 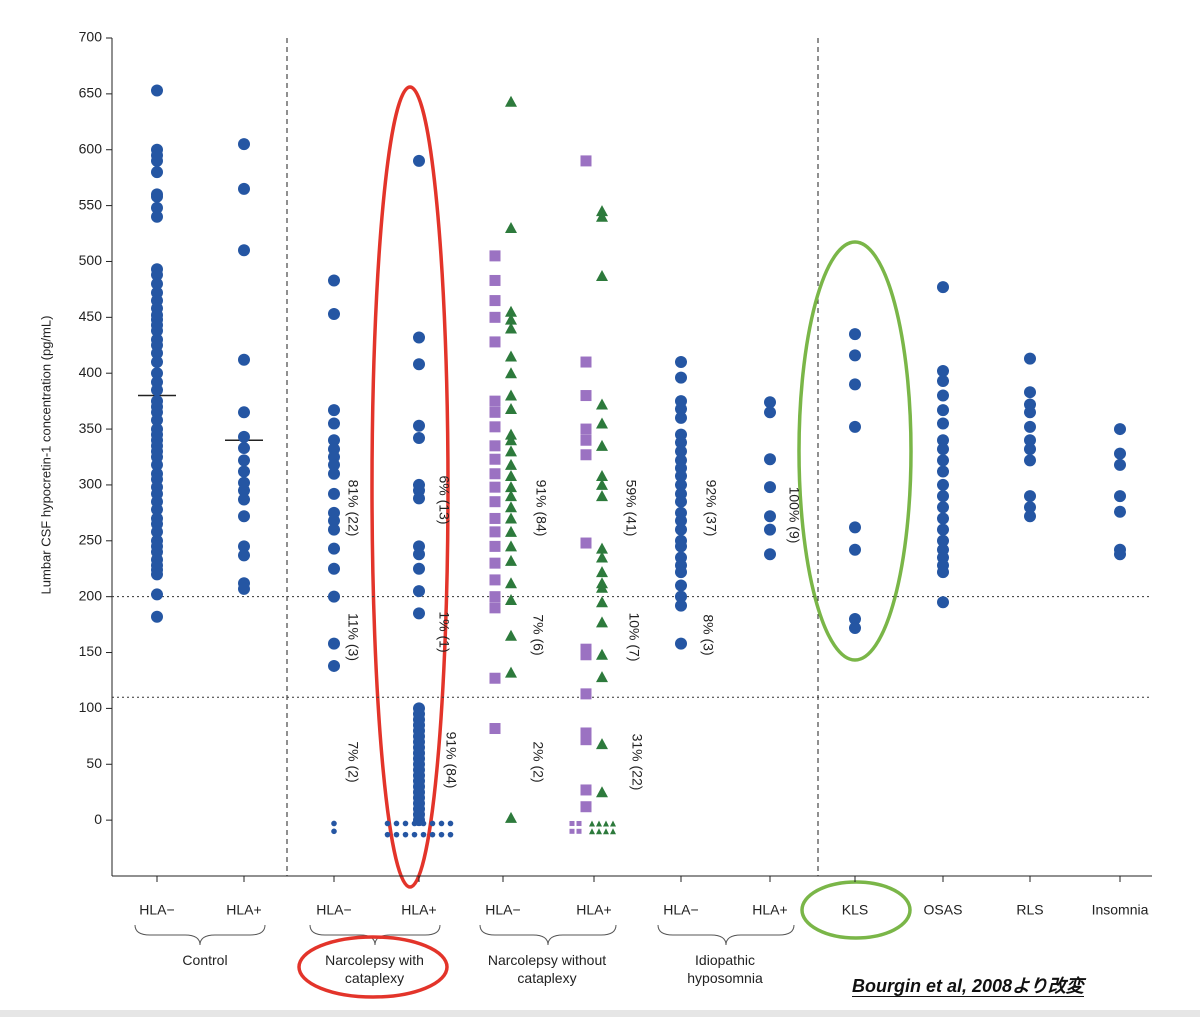 I want to click on annotation: 100% (9), so click(x=794, y=515).